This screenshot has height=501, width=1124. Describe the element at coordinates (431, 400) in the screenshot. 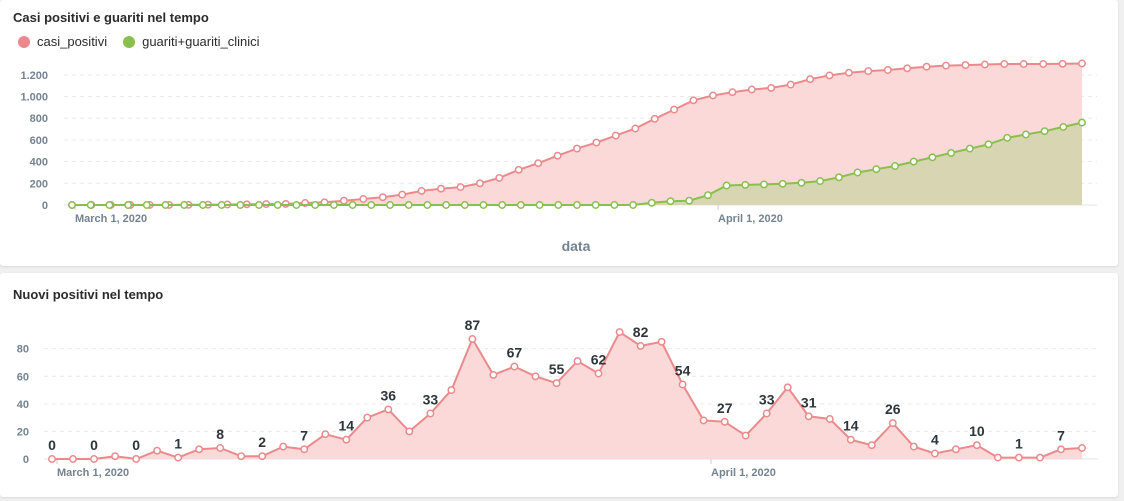

I see `data-label: 33` at that location.